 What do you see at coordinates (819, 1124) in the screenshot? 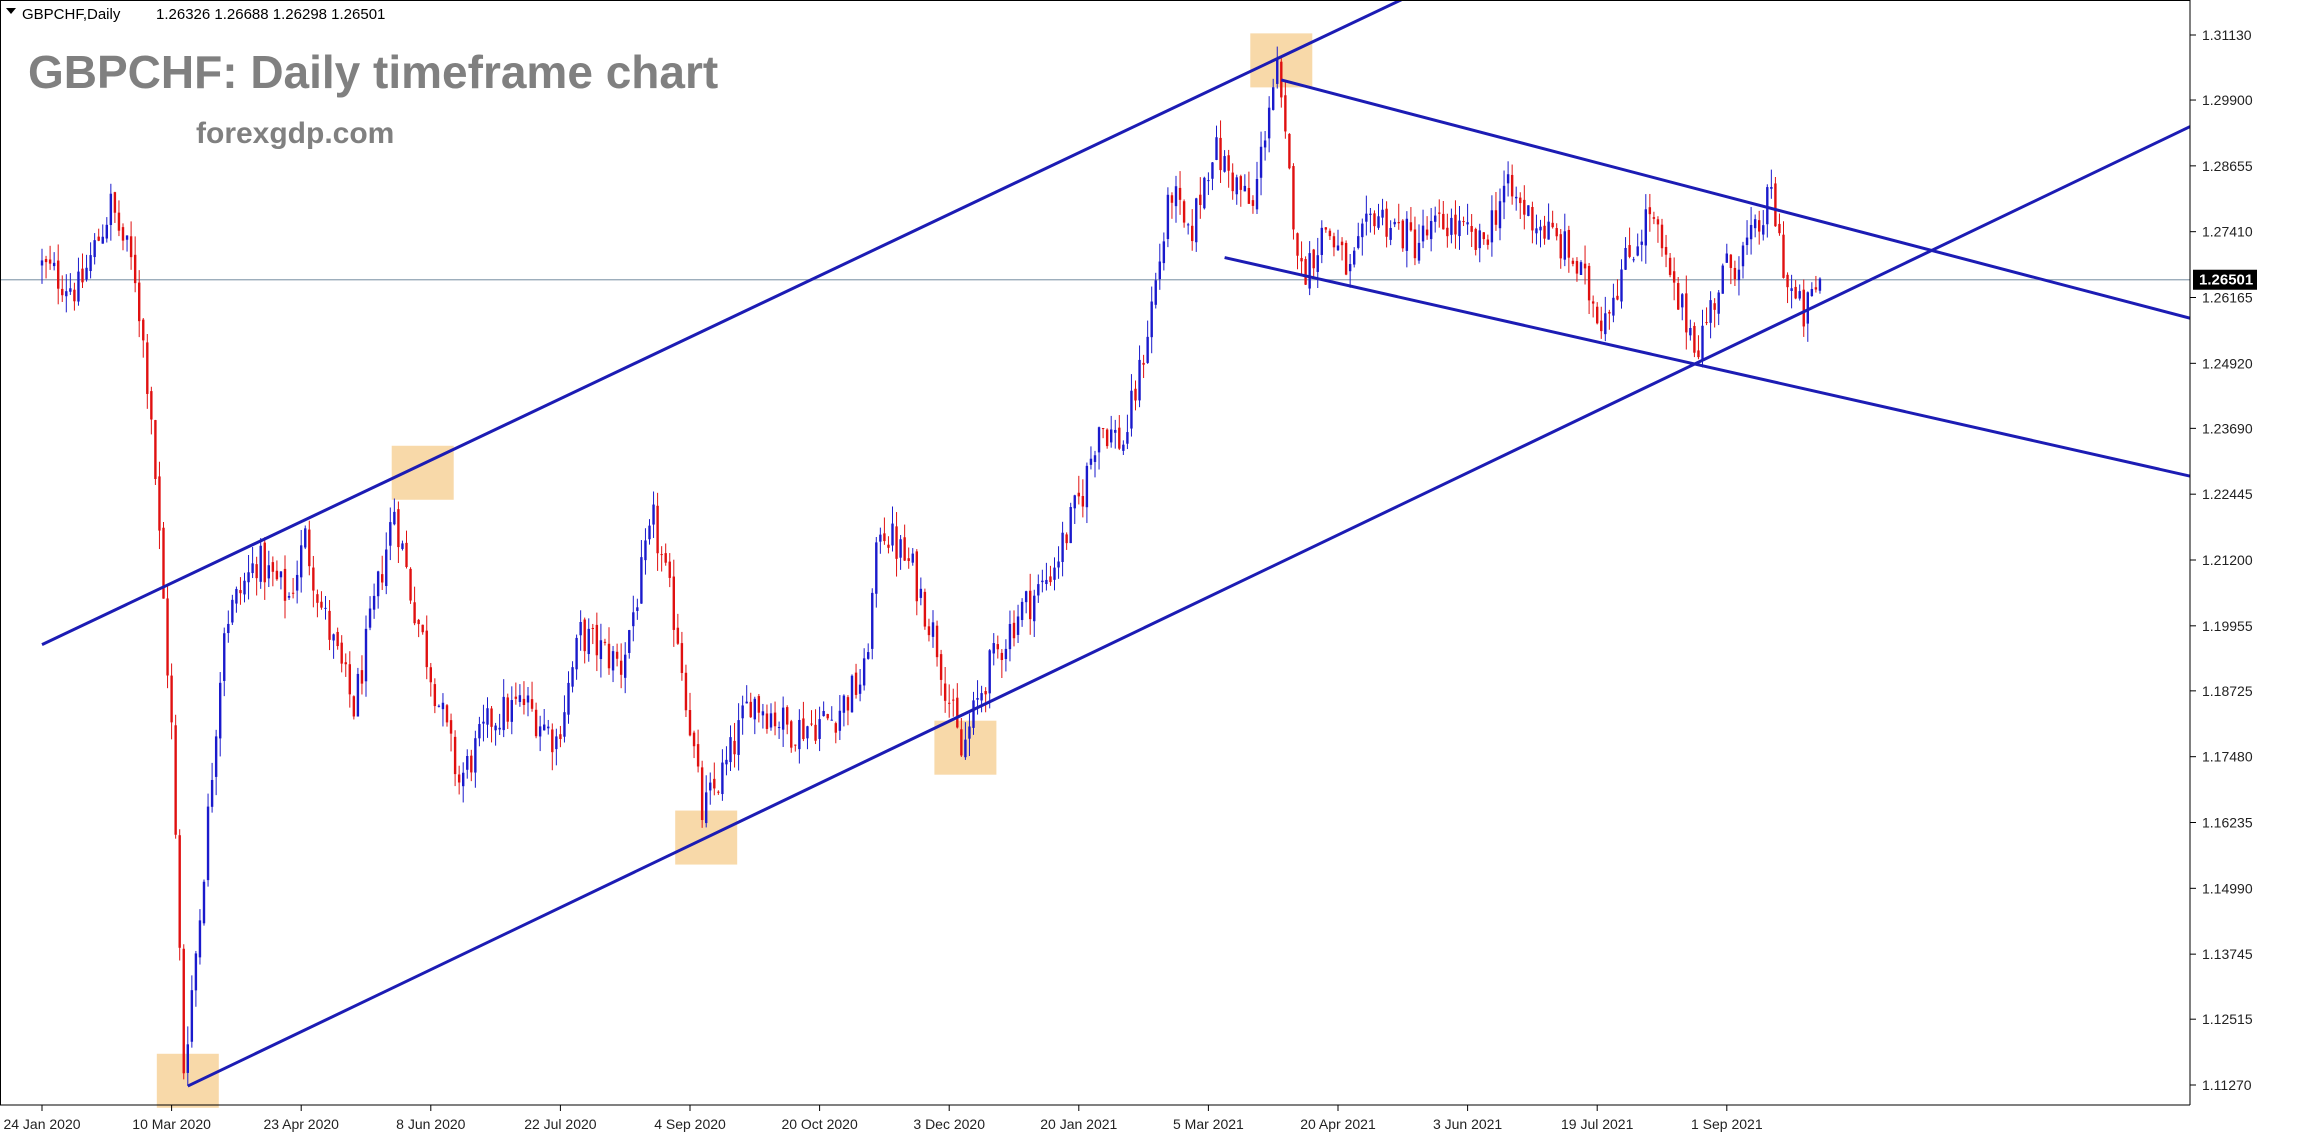
I see `x-tick-label: 20 Oct 2020` at bounding box center [819, 1124].